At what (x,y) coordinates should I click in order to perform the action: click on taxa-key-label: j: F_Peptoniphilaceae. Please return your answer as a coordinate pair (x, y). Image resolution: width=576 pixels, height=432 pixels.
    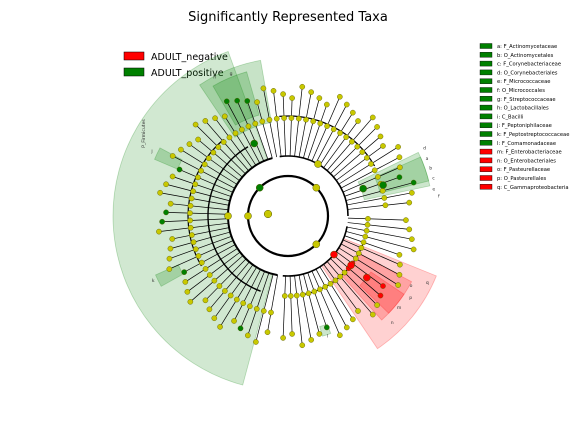
    Looking at the image, I should click on (524, 126).